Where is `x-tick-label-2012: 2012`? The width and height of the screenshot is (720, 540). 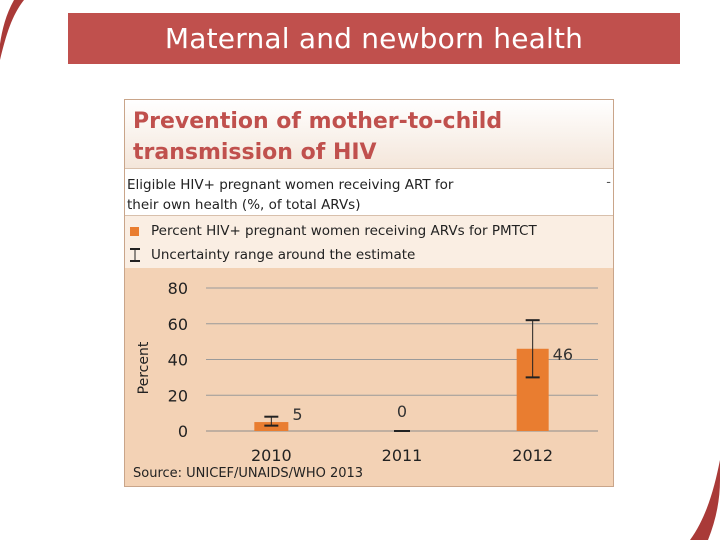 x-tick-label-2012: 2012 is located at coordinates (532, 455).